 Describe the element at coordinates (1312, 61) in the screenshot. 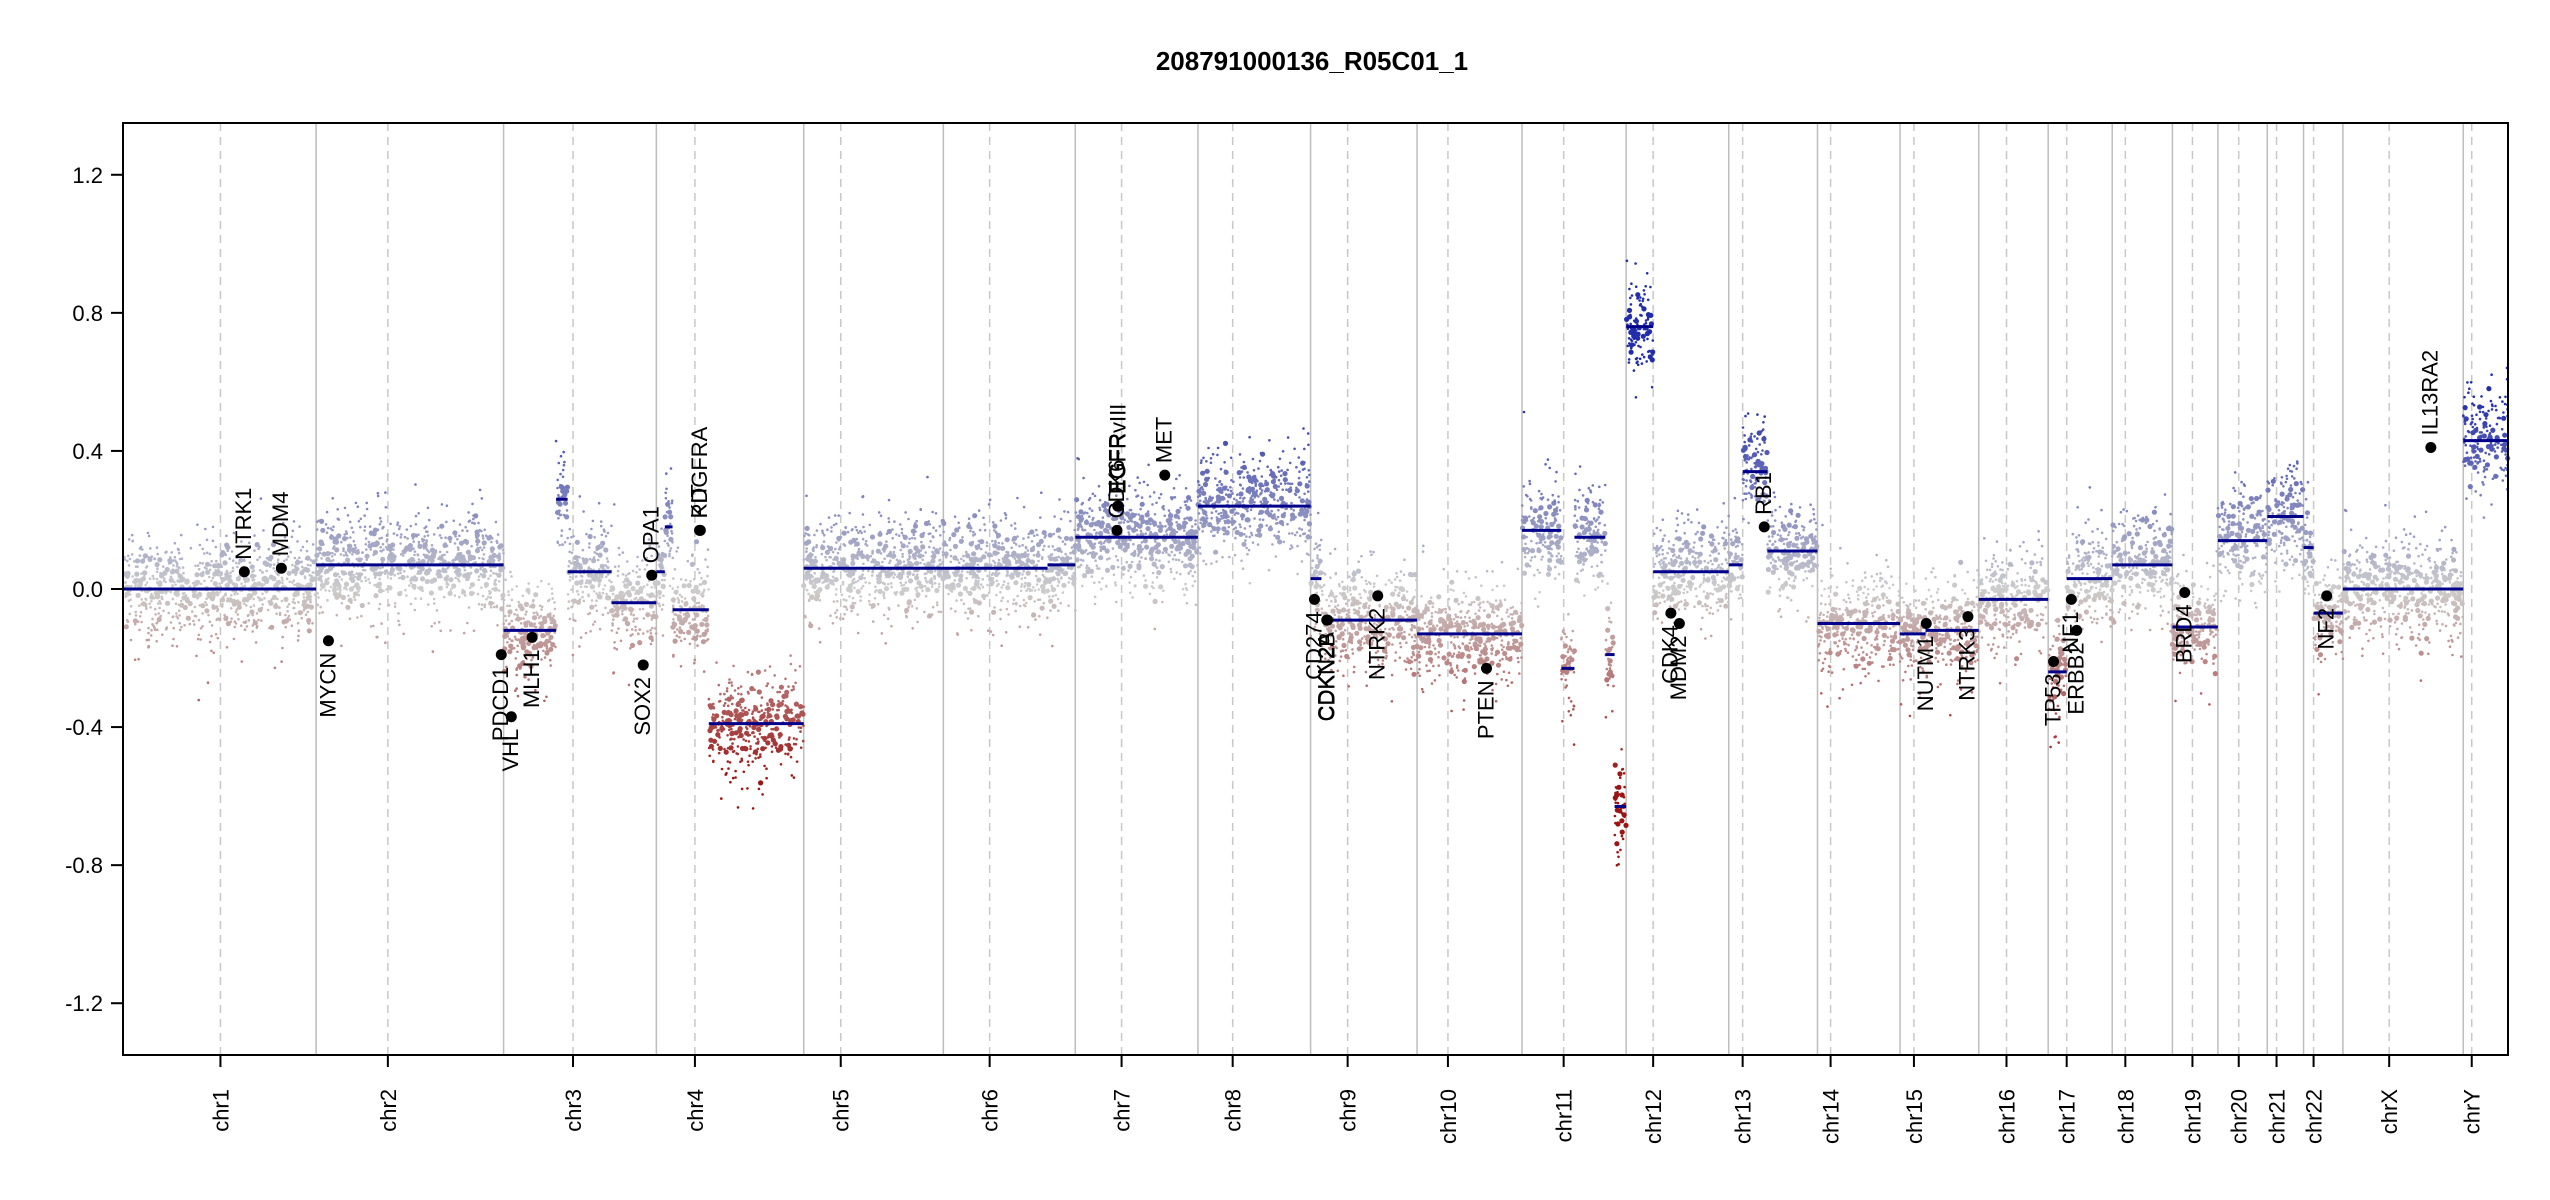

I see `chart-title: 208791000136_R05C01_1` at that location.